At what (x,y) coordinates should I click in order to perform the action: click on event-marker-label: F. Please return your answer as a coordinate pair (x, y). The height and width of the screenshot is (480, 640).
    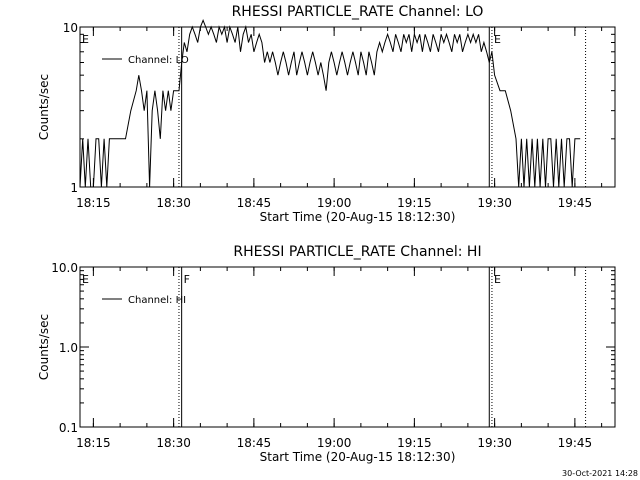
    Looking at the image, I should click on (187, 279).